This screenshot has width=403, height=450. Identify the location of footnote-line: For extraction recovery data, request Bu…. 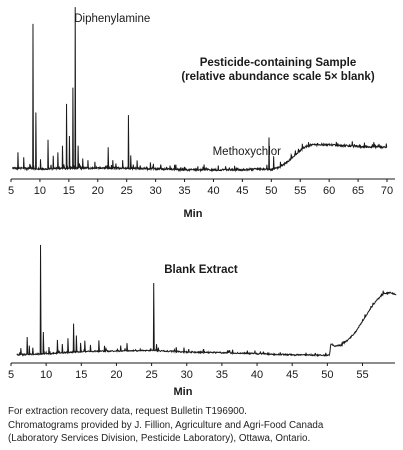
(127, 411).